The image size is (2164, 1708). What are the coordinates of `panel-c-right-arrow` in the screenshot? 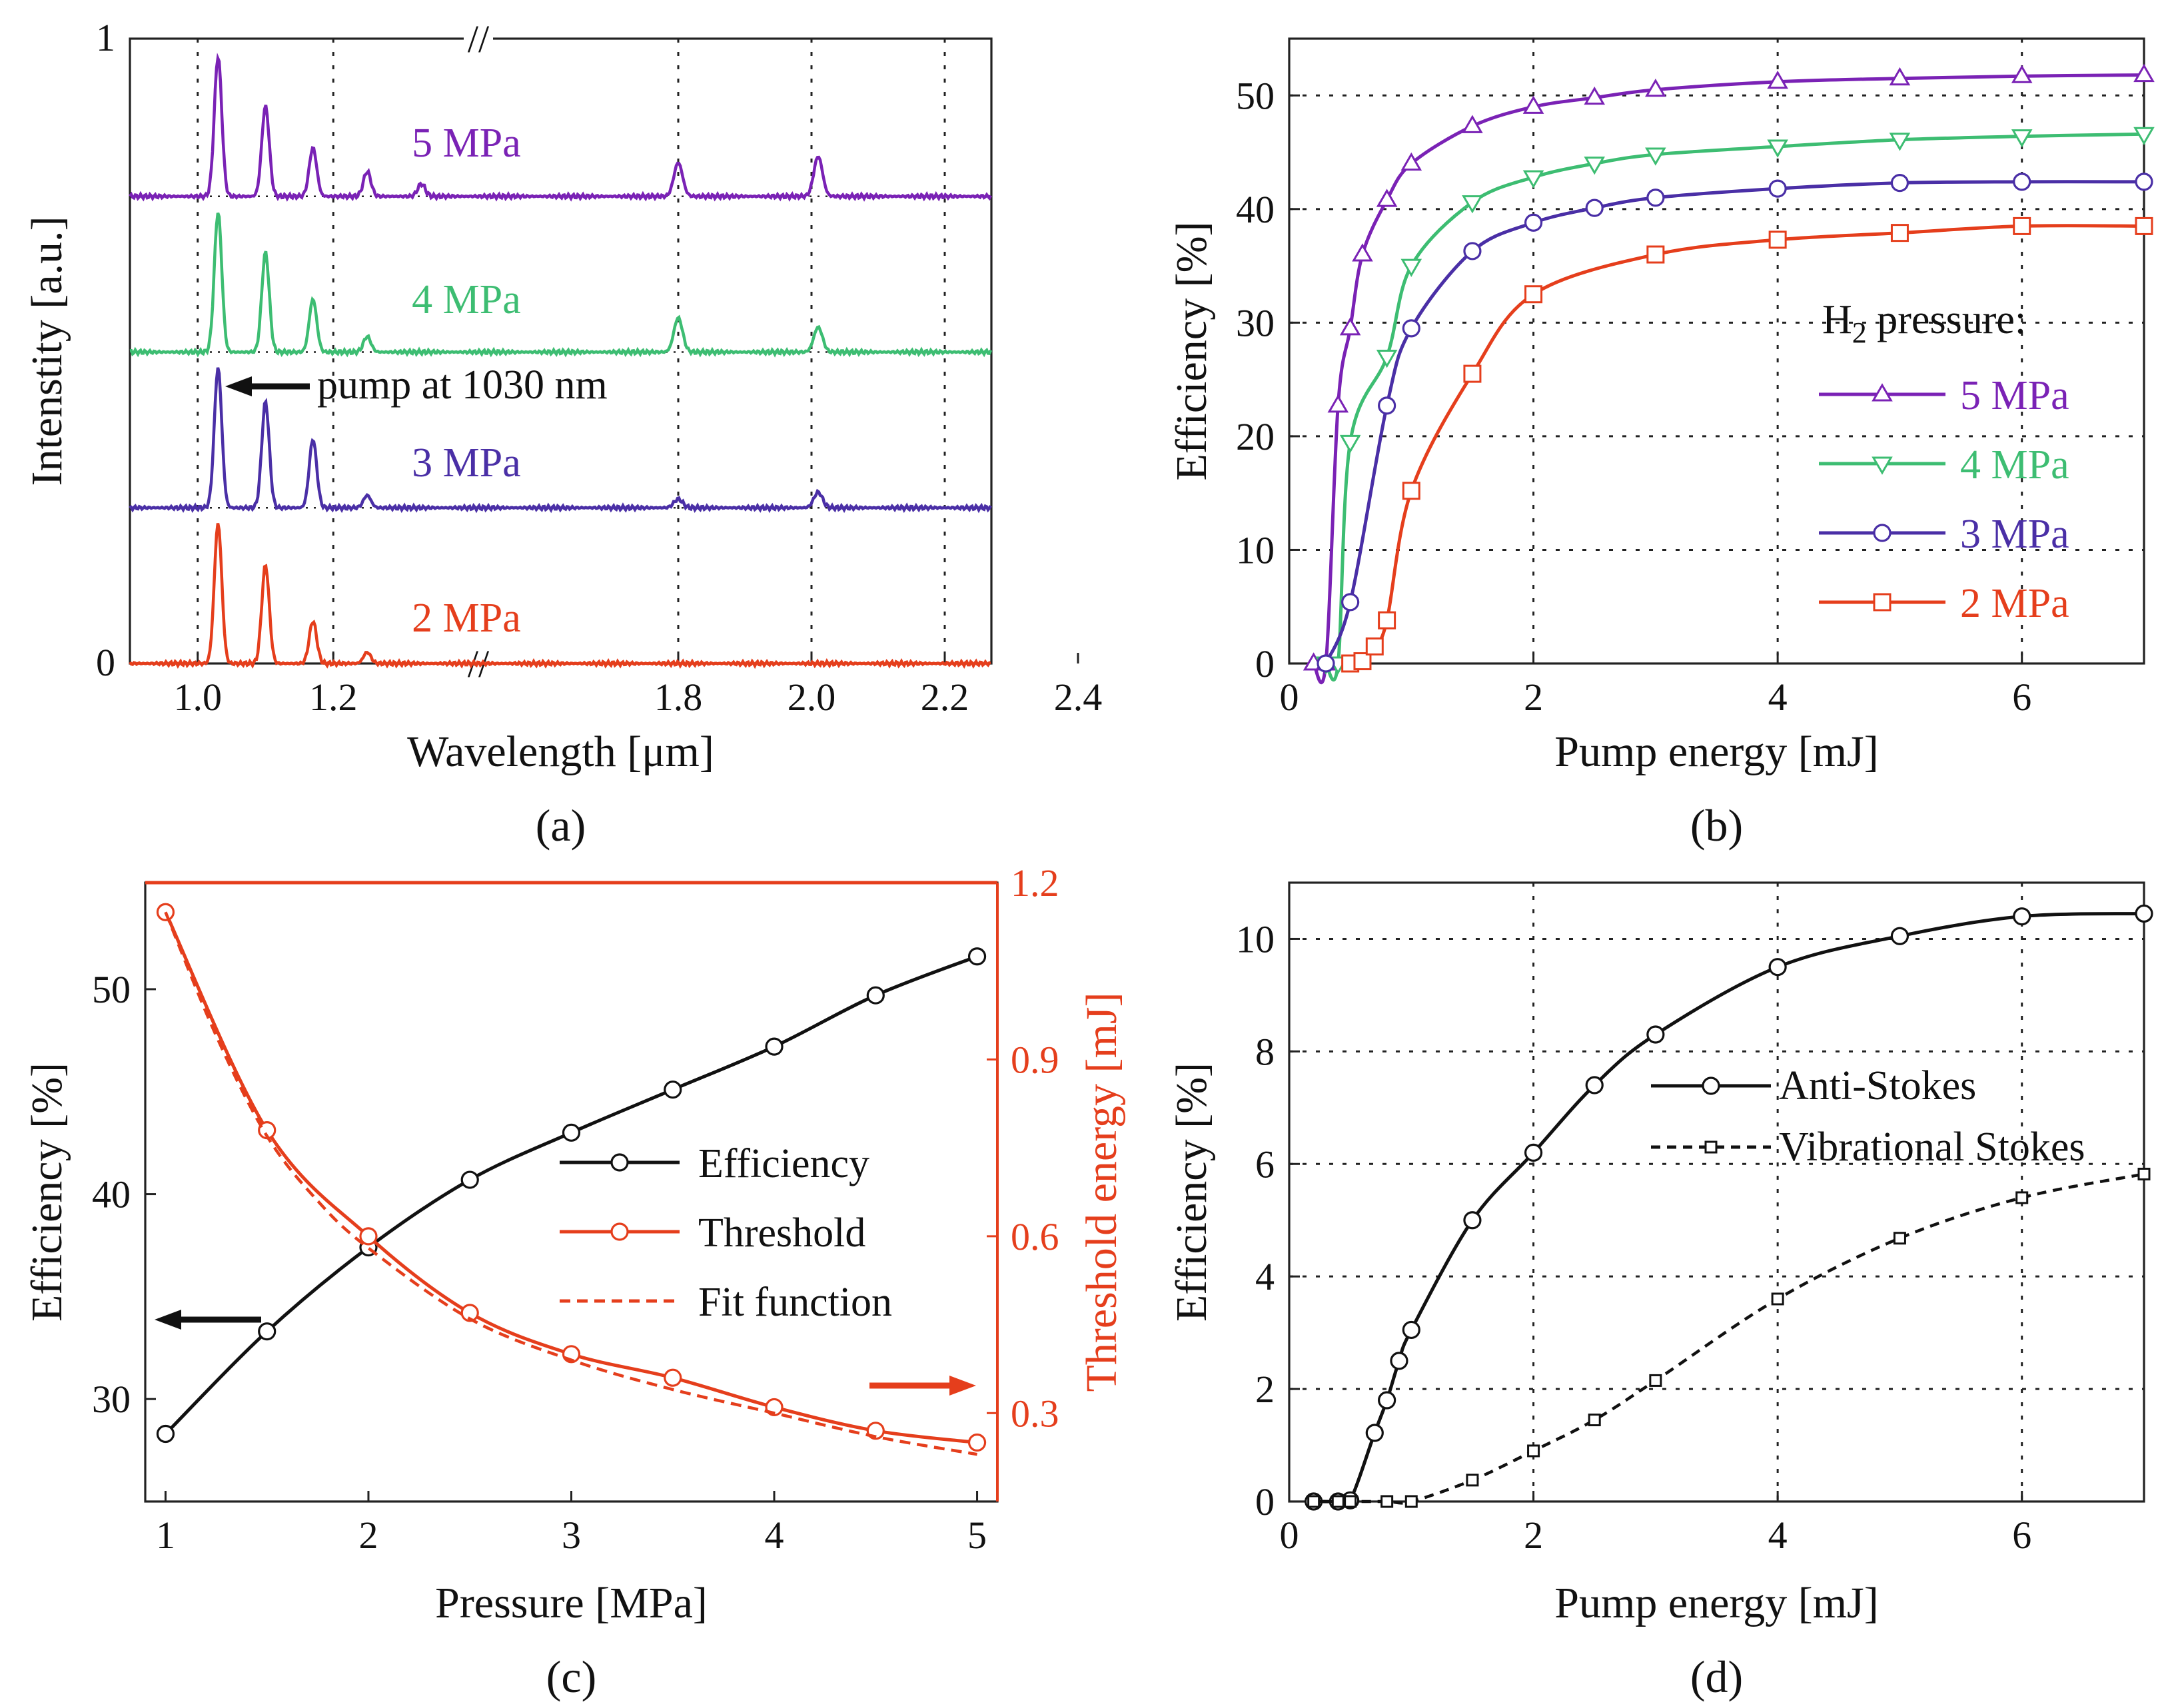 It's located at (922, 1386).